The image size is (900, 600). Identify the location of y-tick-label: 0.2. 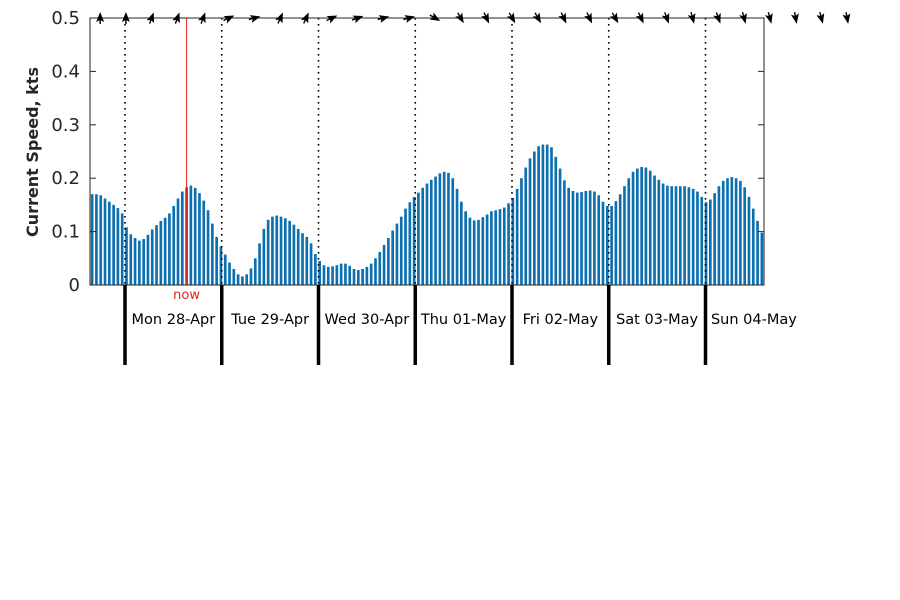
(65, 178).